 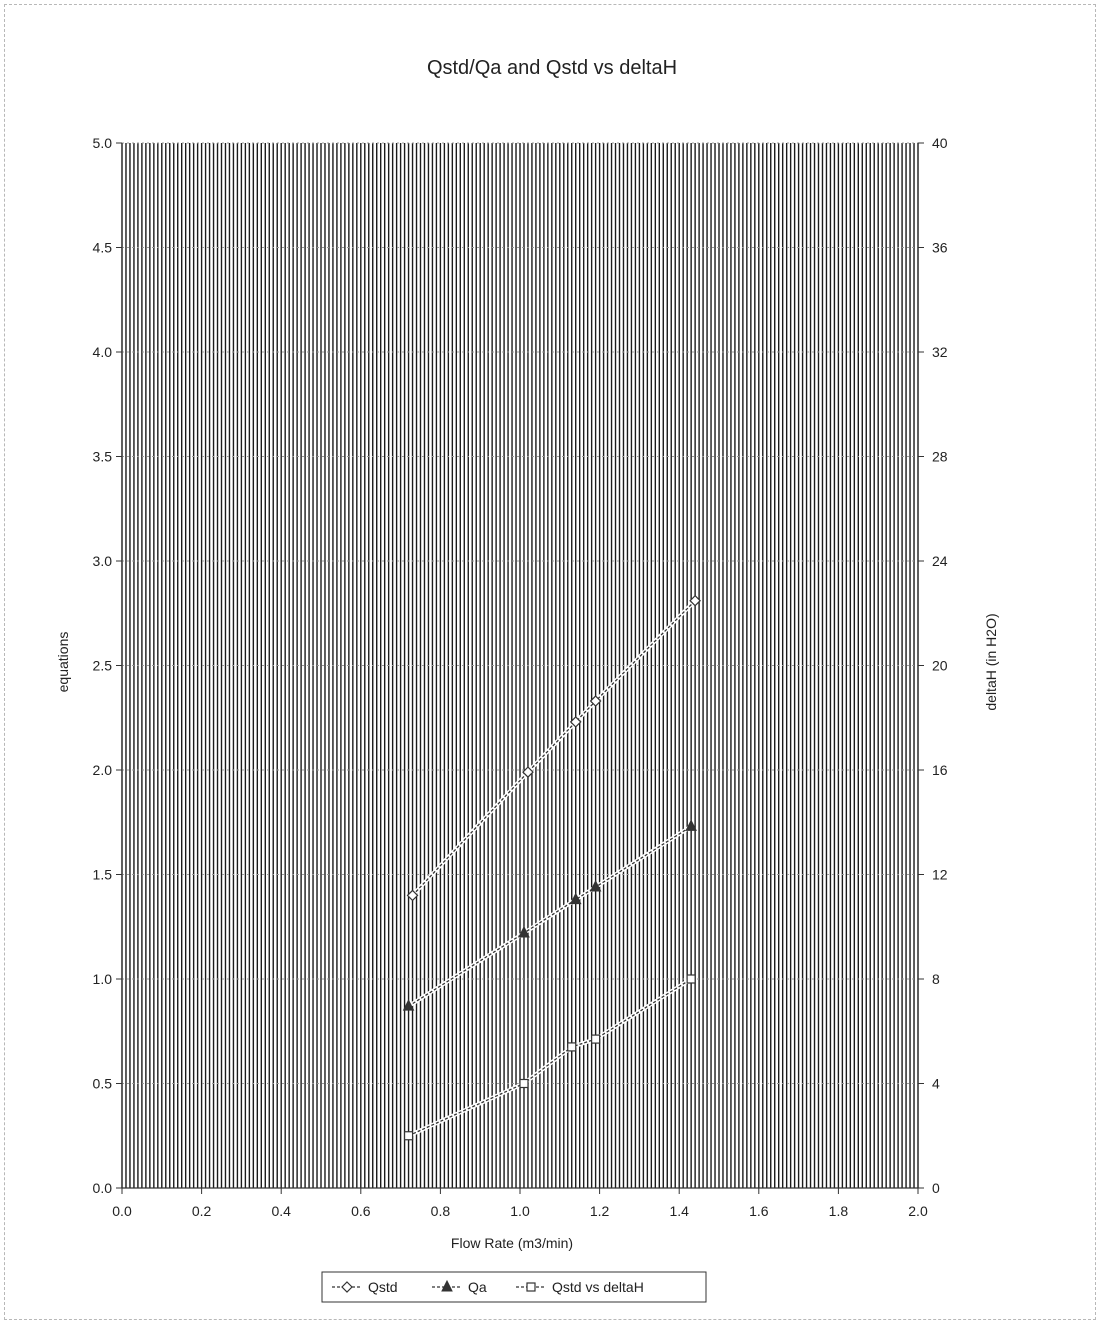 I want to click on legend-label: Qa, so click(x=477, y=1287).